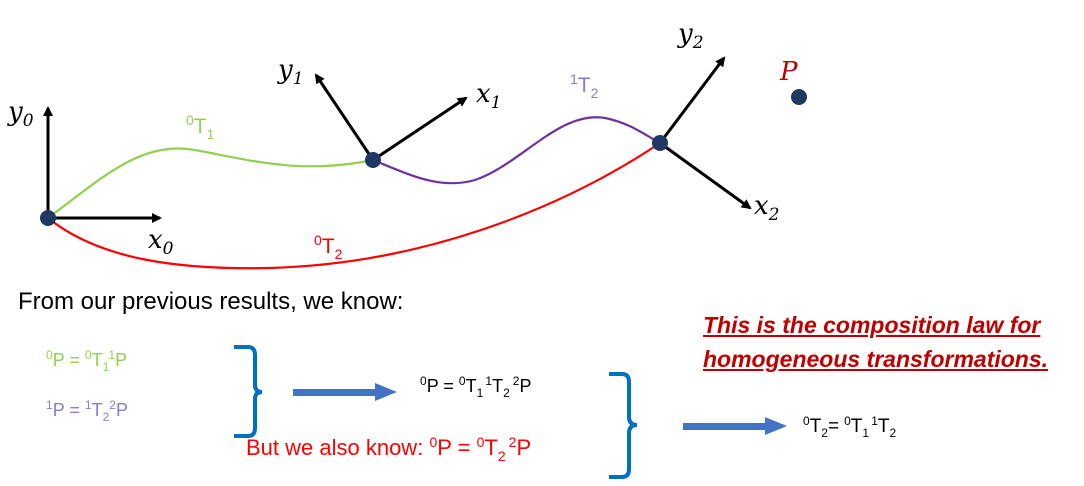  I want to click on frame2-y-axis, so click(692, 100).